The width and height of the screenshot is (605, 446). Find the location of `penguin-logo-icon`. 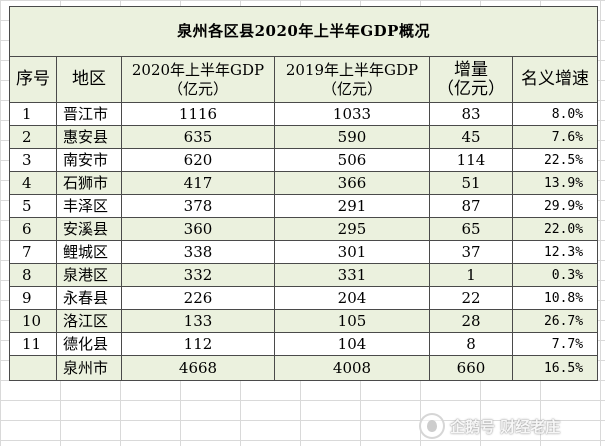

penguin-logo-icon is located at coordinates (432, 426).